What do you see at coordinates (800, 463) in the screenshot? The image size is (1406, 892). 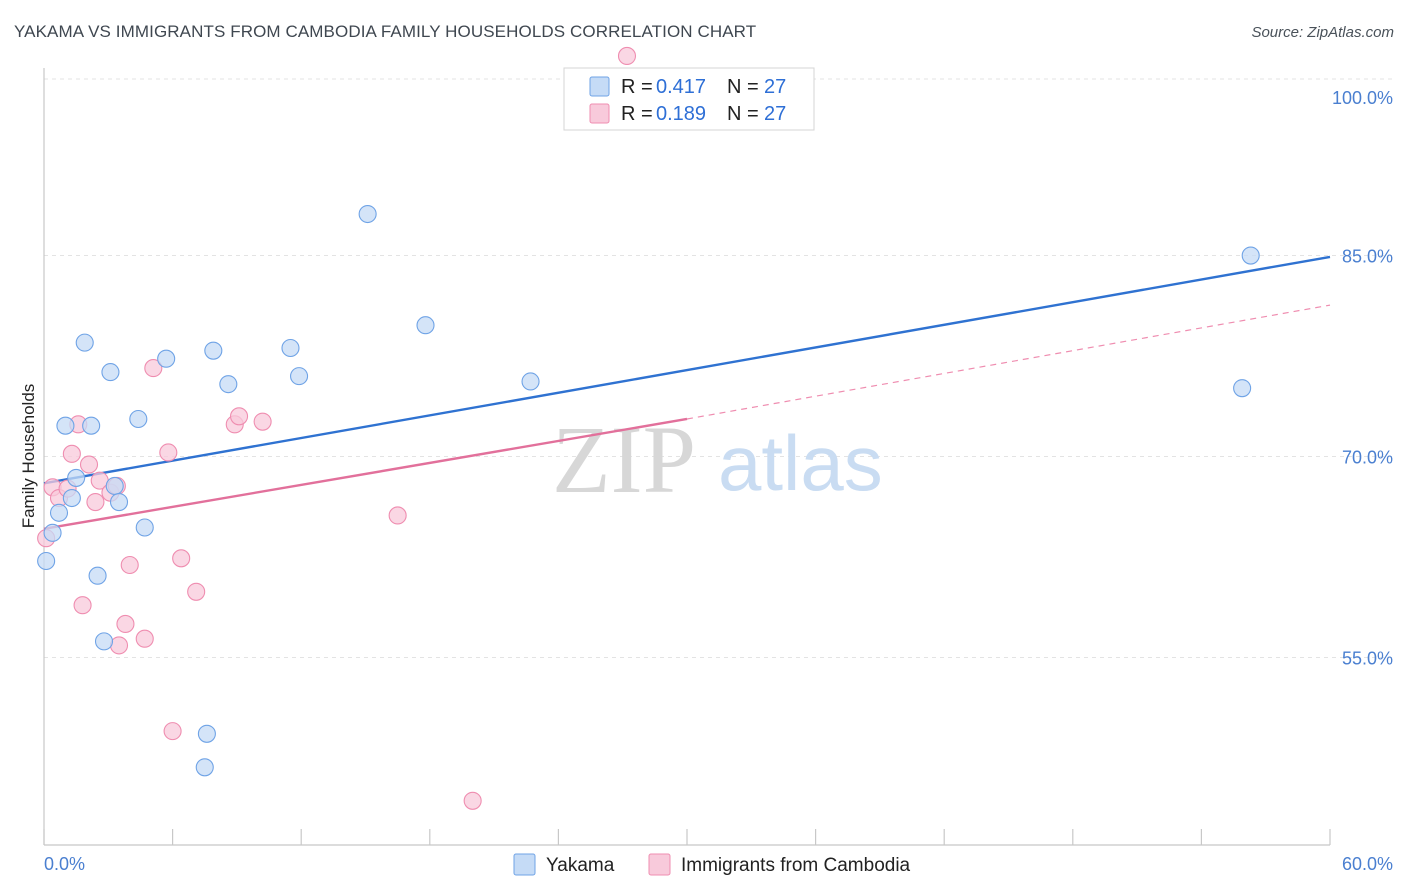 I see `watermark-atlas: atlas` at bounding box center [800, 463].